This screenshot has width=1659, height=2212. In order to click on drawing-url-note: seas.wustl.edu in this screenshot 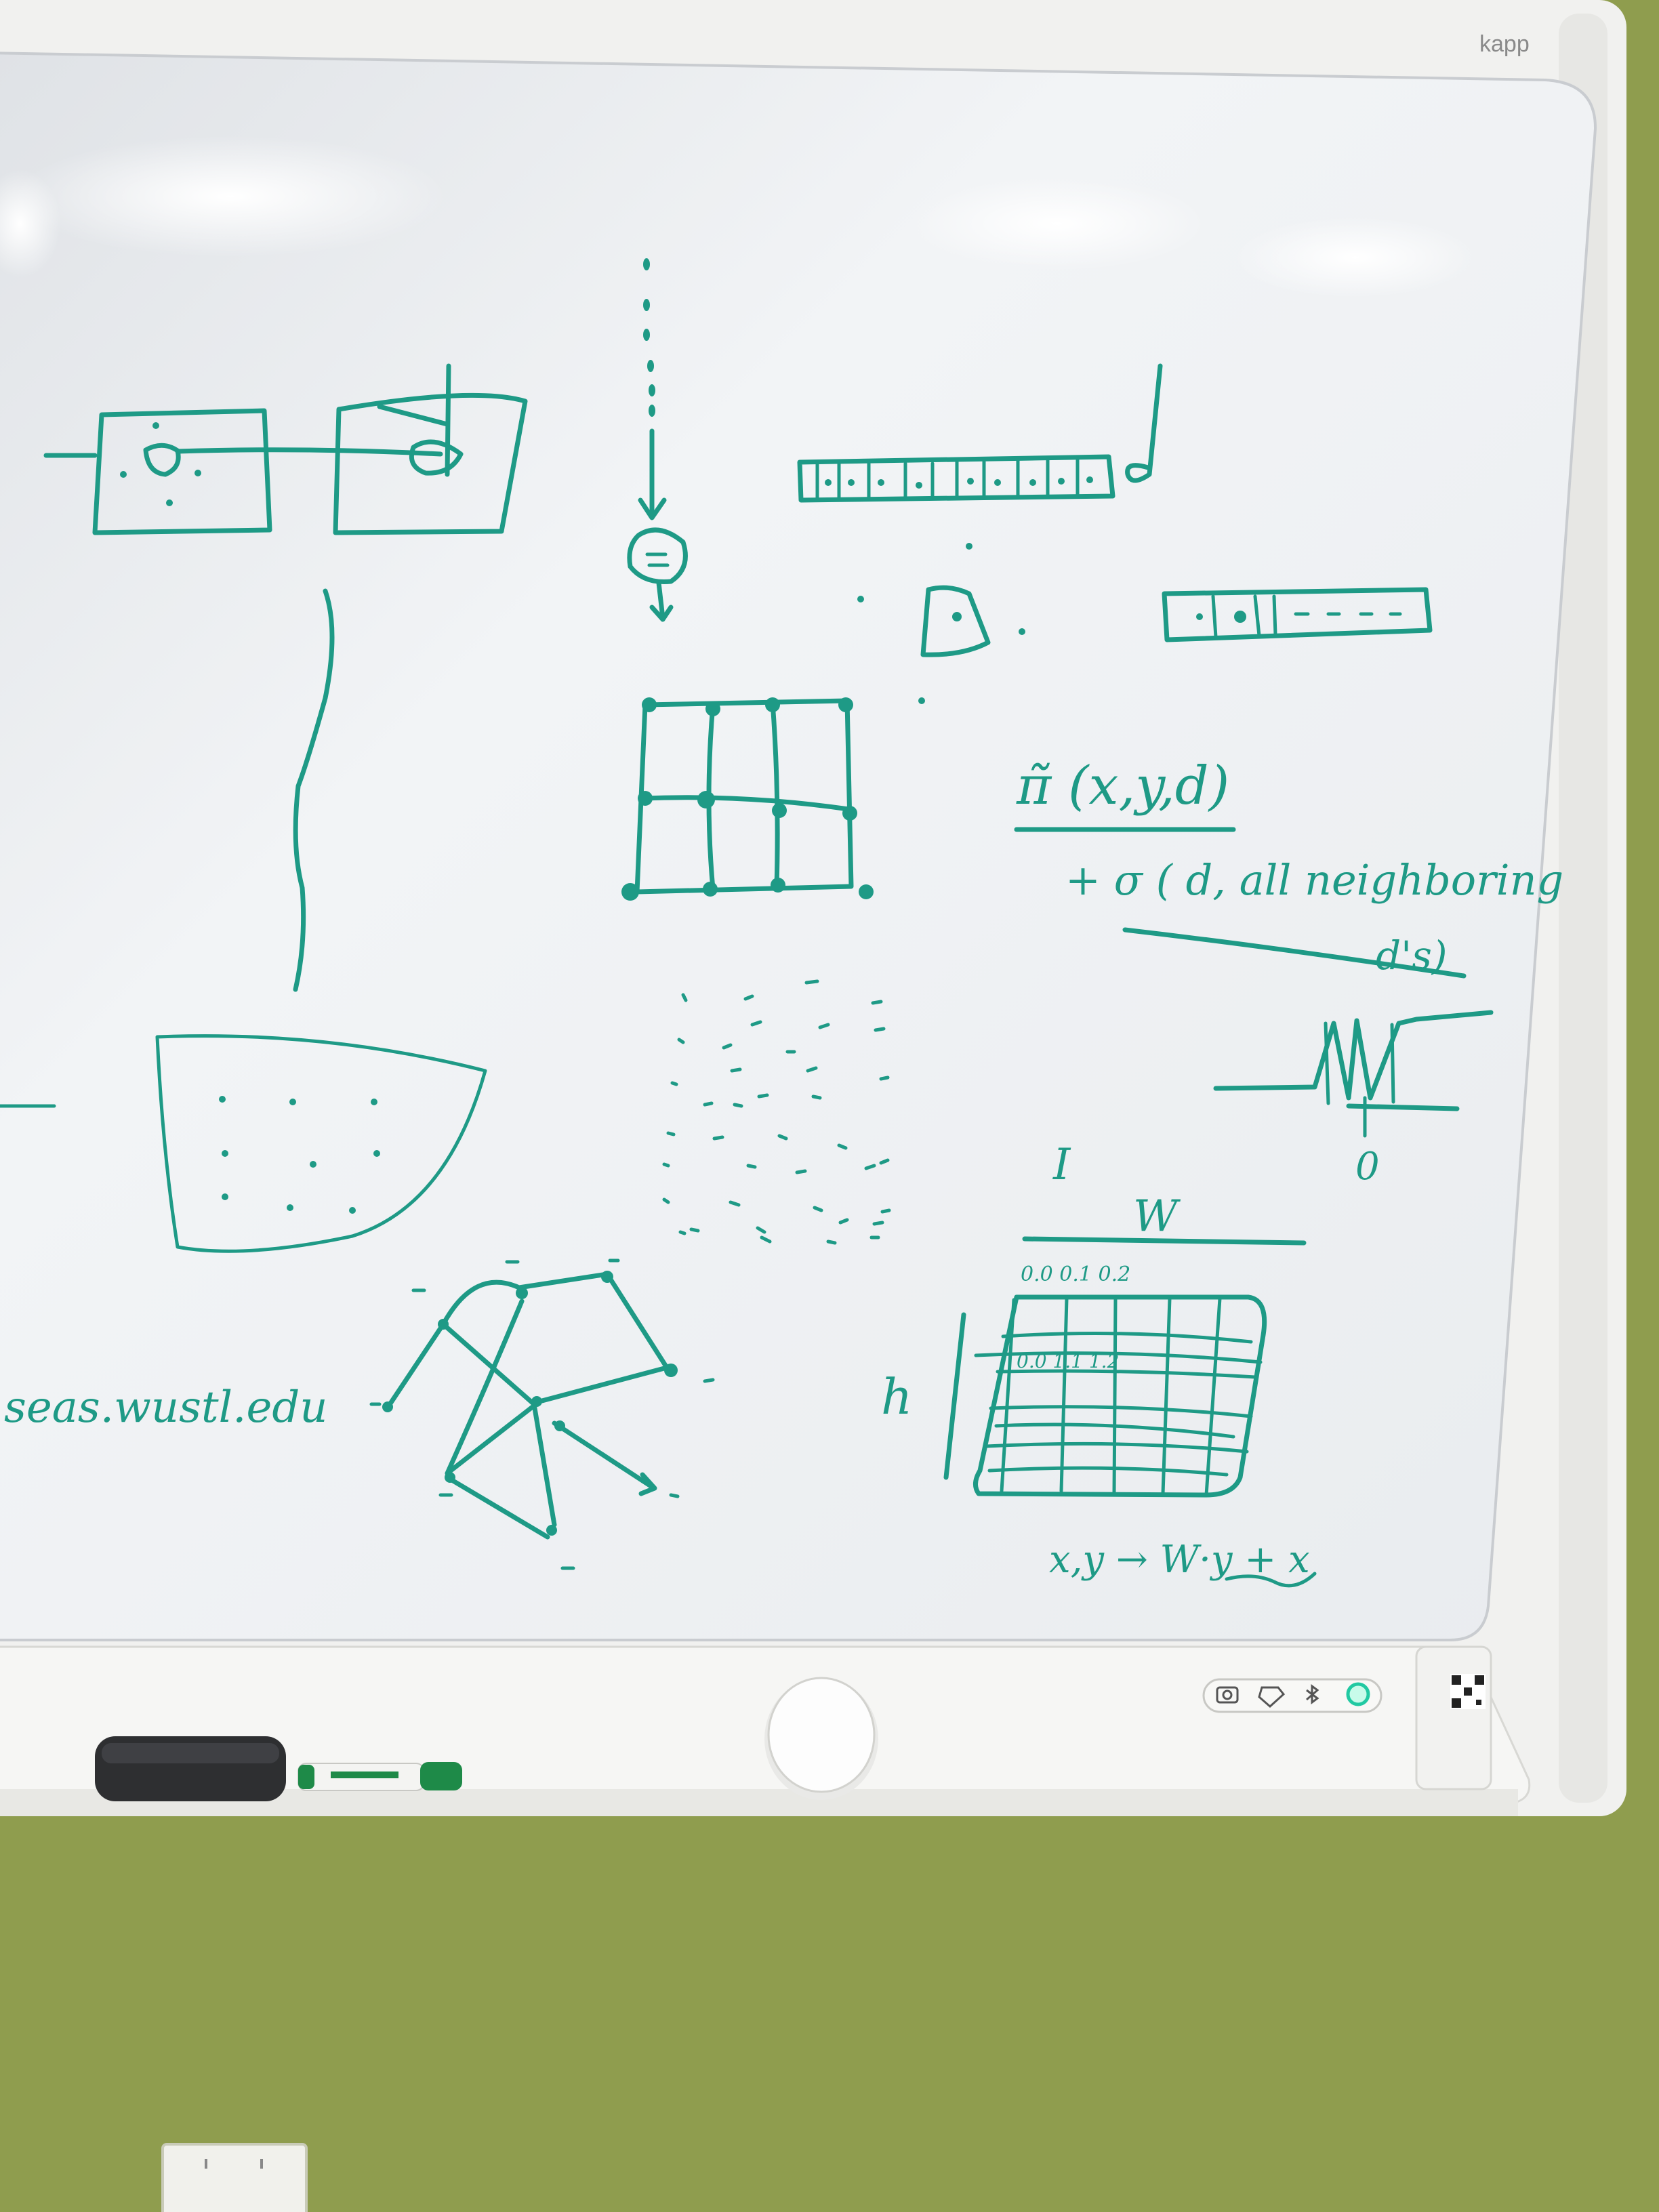, I will do `click(166, 1408)`.